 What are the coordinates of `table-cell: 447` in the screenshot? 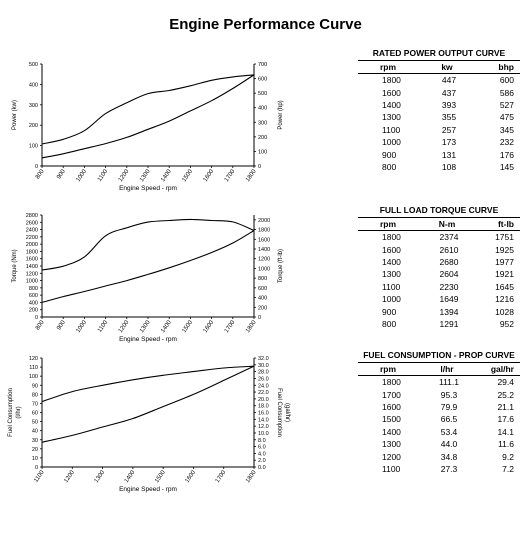 It's located at (449, 80).